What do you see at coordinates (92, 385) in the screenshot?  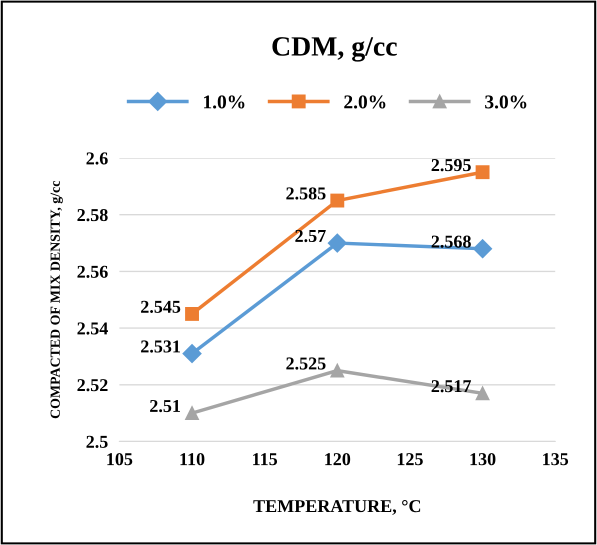 I see `y-tick-label: 2.52` at bounding box center [92, 385].